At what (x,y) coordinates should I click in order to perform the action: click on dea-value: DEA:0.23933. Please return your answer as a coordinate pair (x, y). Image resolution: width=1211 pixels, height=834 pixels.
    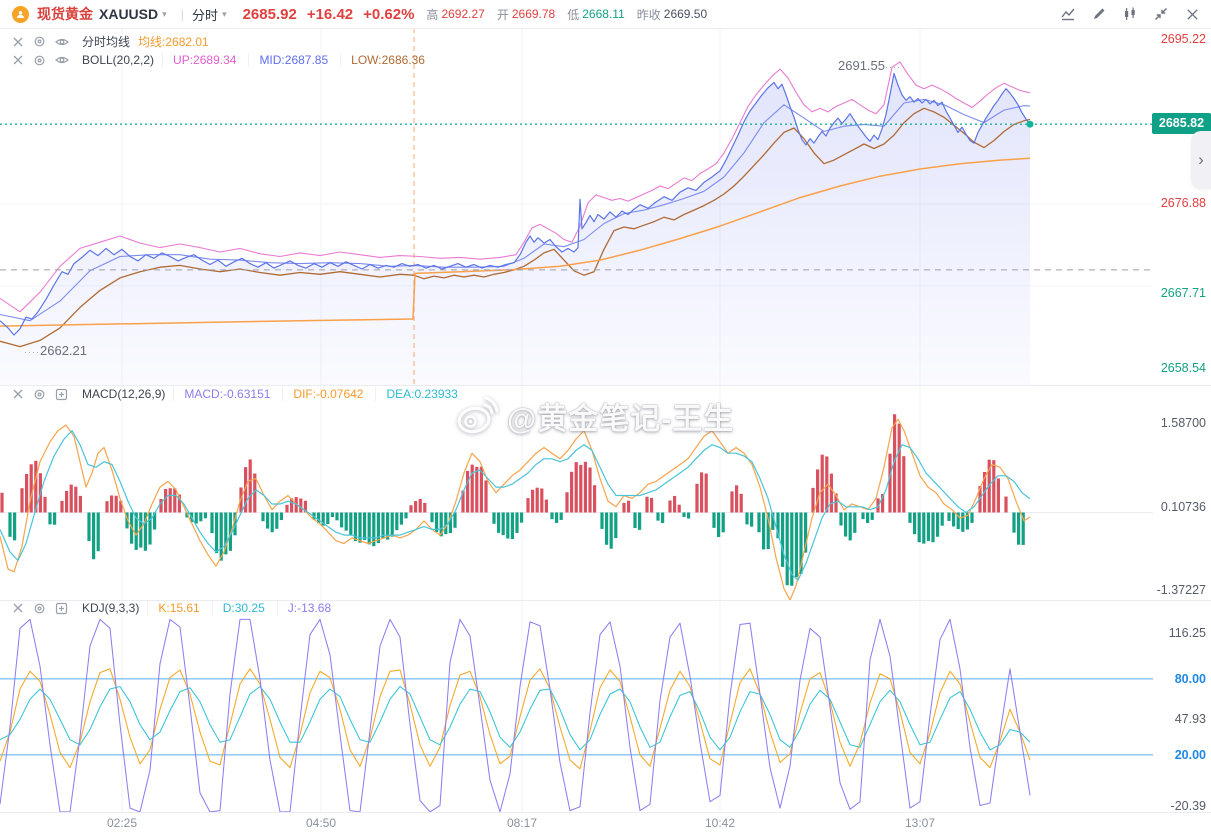
    Looking at the image, I should click on (416, 394).